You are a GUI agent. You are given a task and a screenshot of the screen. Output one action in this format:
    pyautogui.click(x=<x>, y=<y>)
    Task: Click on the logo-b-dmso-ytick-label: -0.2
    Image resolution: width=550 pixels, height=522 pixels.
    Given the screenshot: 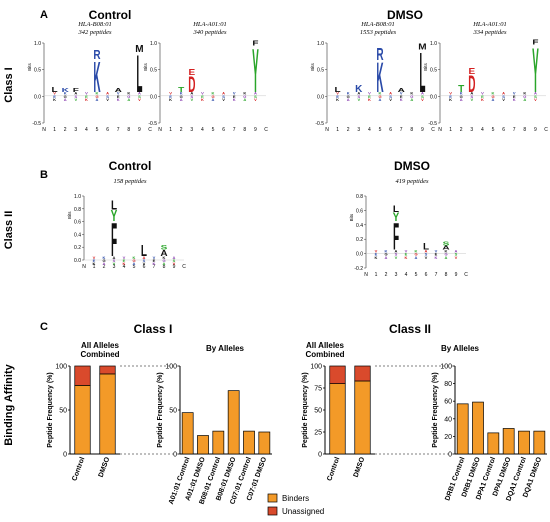 What is the action you would take?
    pyautogui.click(x=358, y=269)
    